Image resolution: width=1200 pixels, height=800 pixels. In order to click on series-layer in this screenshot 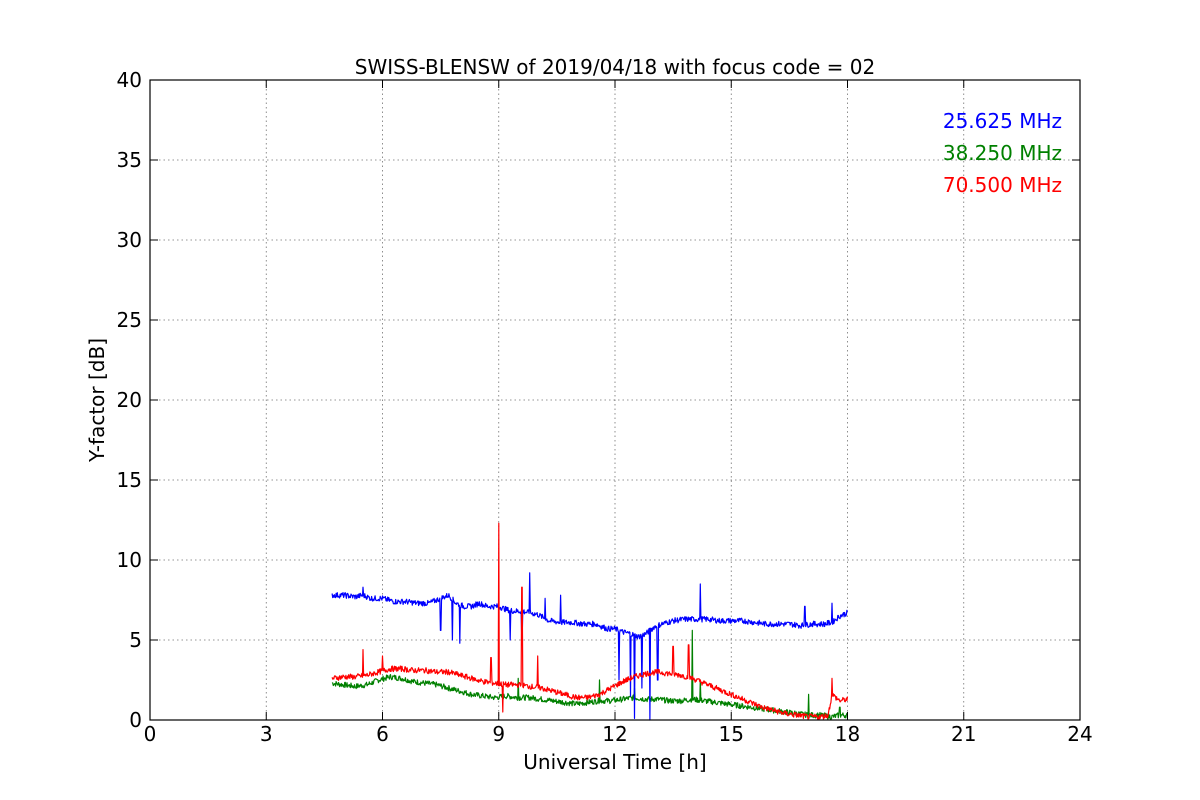, I will do `click(590, 621)`.